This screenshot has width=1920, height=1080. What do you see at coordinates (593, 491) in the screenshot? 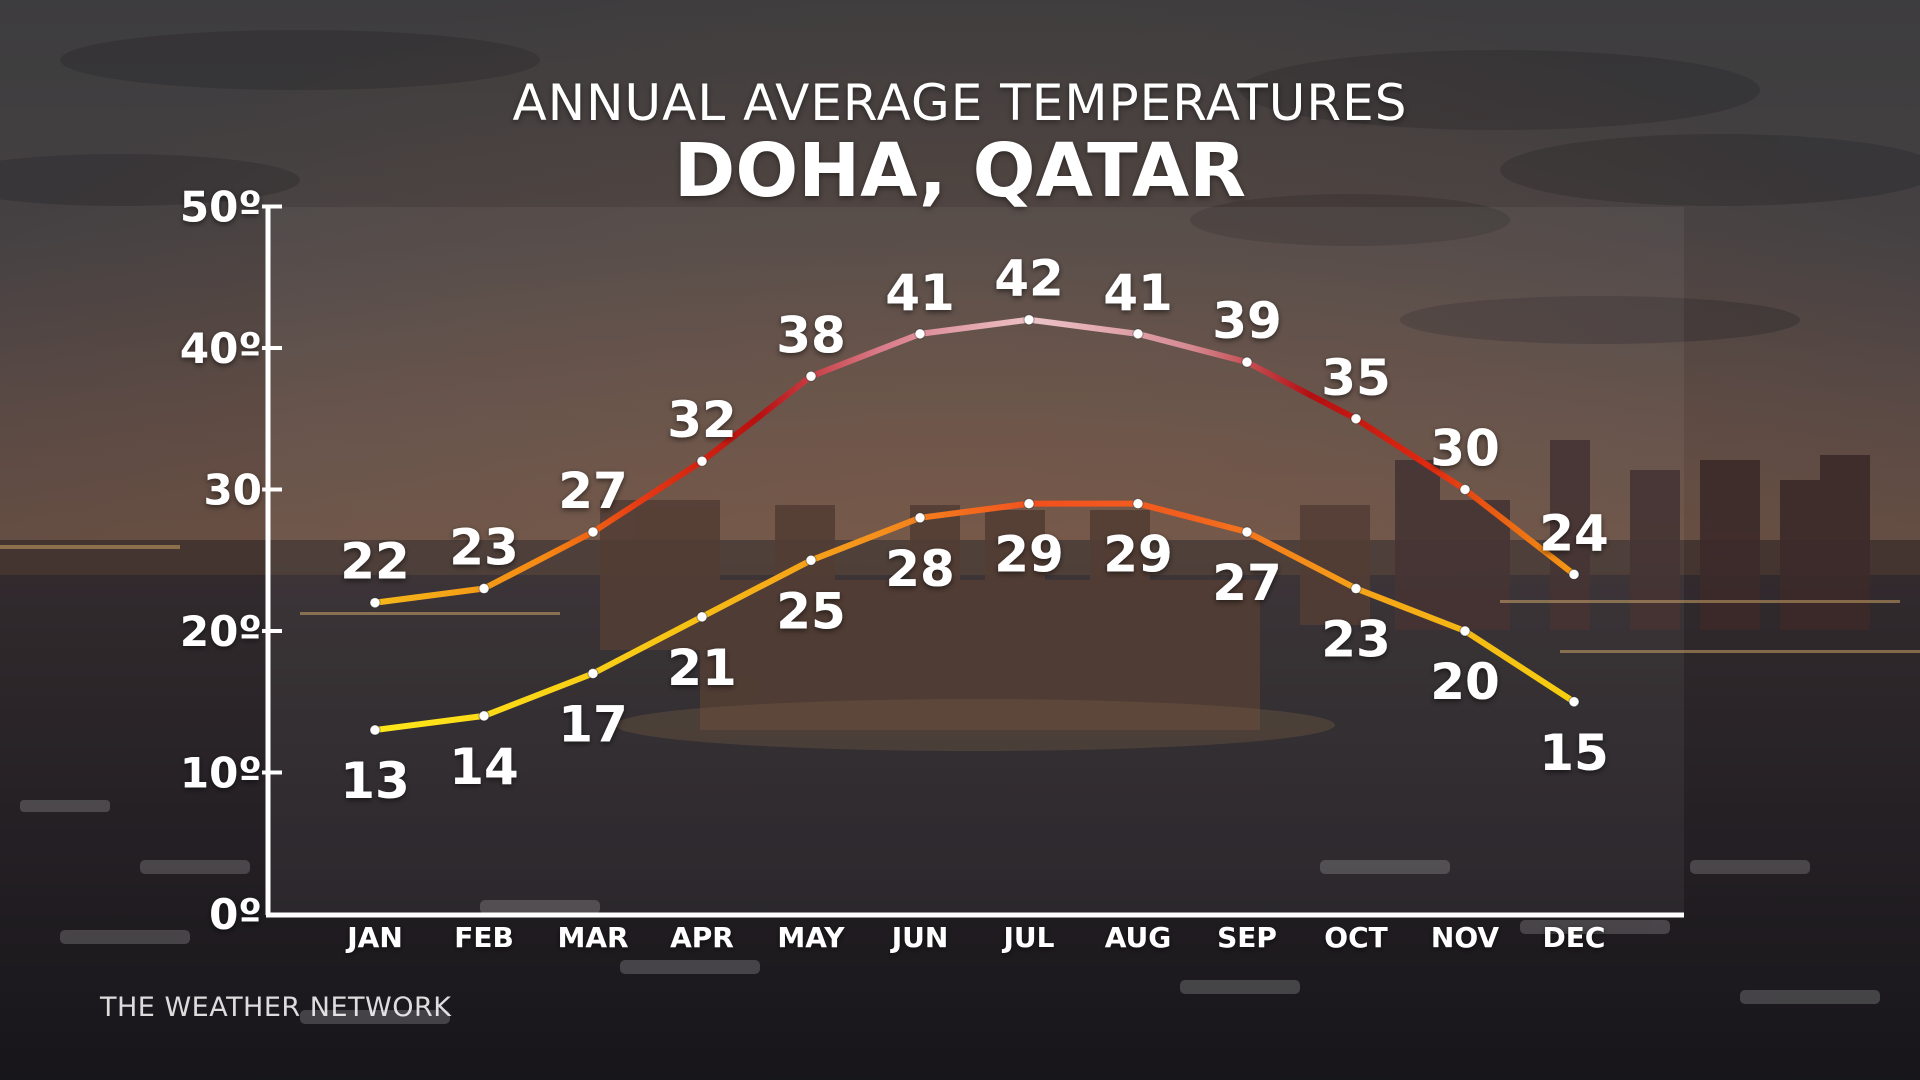
I see `data-label-high: 27` at bounding box center [593, 491].